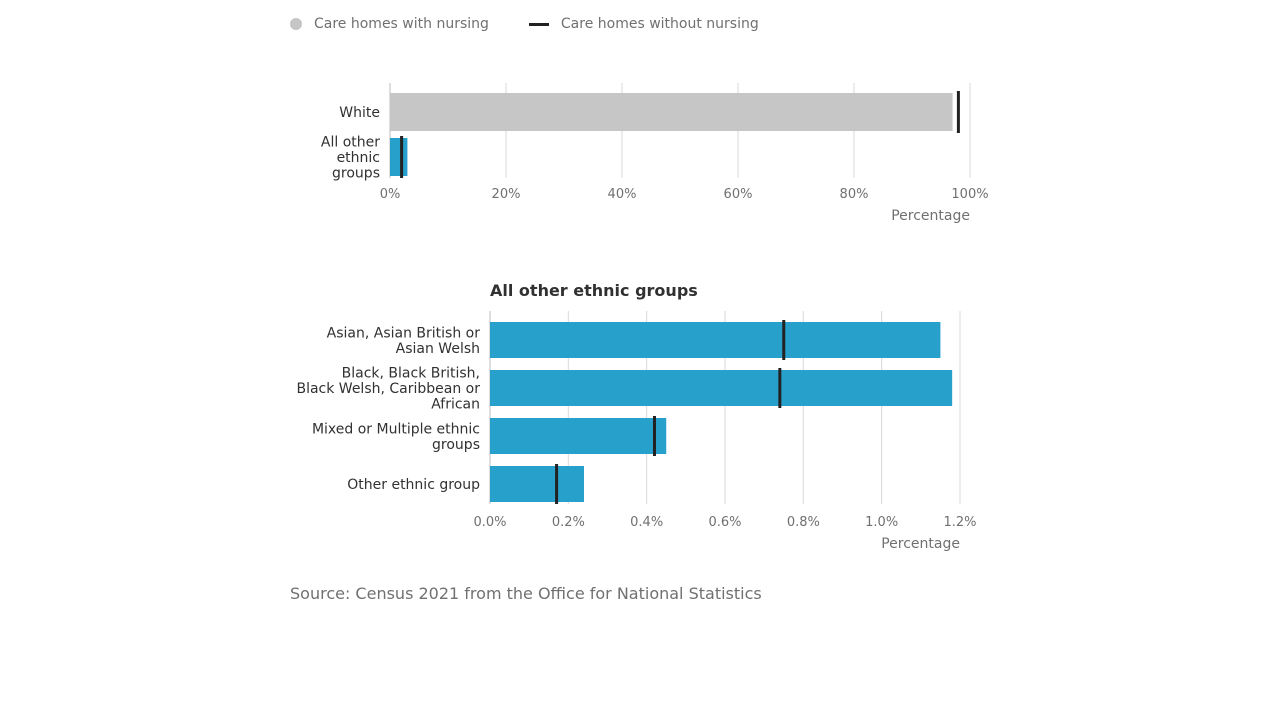 Image resolution: width=1280 pixels, height=720 pixels. Describe the element at coordinates (506, 194) in the screenshot. I see `chart1-tick-label: 20%` at that location.